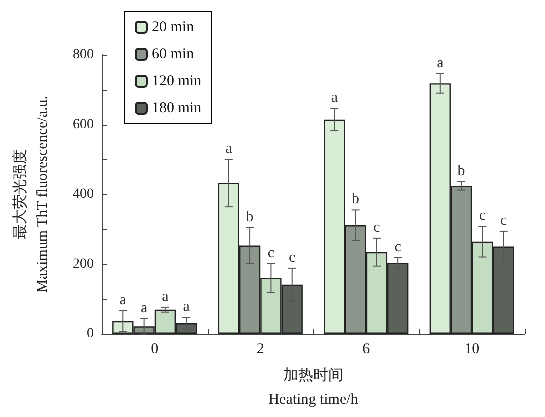 The height and width of the screenshot is (417, 545). Describe the element at coordinates (366, 350) in the screenshot. I see `x-tick-label: 6` at that location.